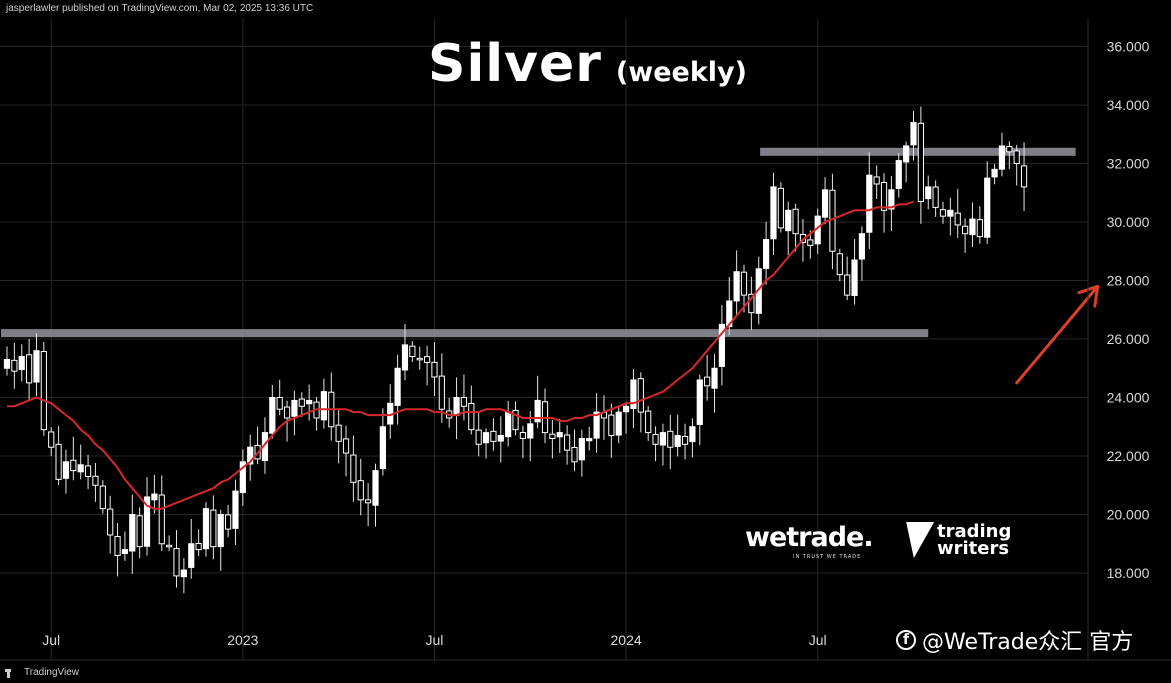 Image resolution: width=1171 pixels, height=683 pixels. What do you see at coordinates (917, 540) in the screenshot?
I see `trading-writers-mark-icon` at bounding box center [917, 540].